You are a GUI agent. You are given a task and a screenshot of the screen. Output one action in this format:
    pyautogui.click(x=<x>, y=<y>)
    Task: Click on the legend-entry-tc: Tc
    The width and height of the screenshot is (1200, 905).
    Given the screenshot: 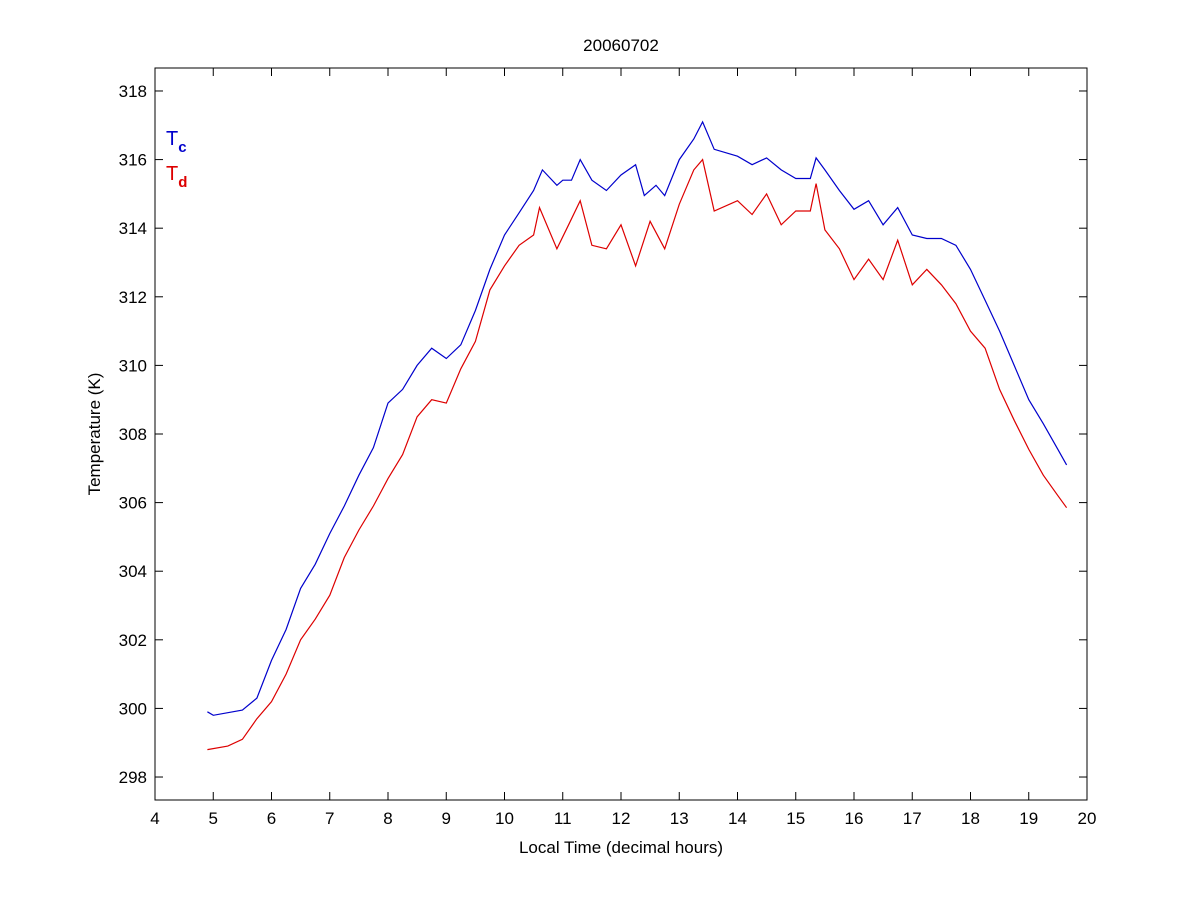 What is the action you would take?
    pyautogui.click(x=176, y=142)
    